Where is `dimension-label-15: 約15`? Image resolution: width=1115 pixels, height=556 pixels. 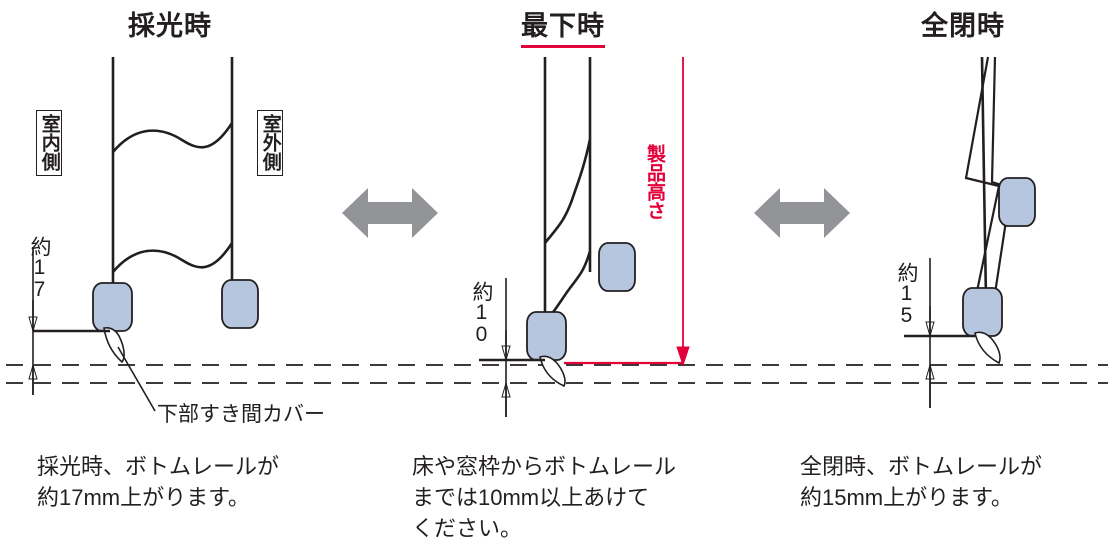 dimension-label-15: 約15 is located at coordinates (906, 294).